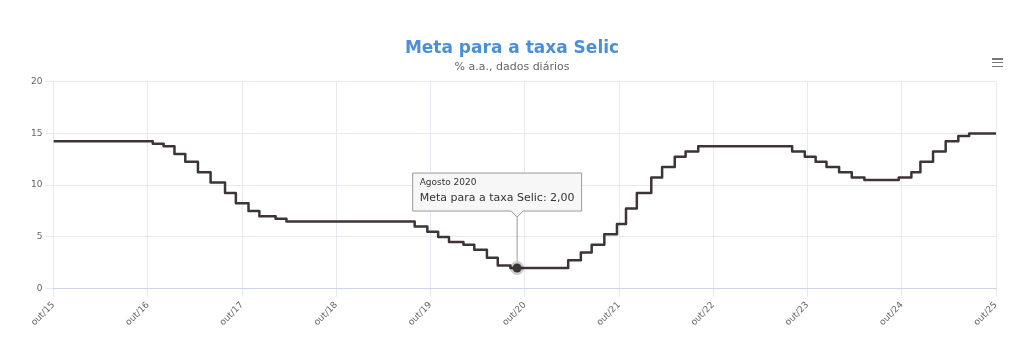  Describe the element at coordinates (512, 46) in the screenshot. I see `chart-title: Meta para a taxa Selic` at that location.